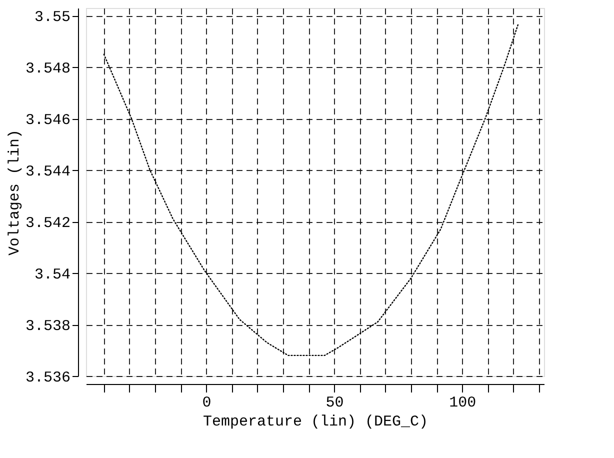  I want to click on x-axis-title: Temperature (lin) (DEG_C), so click(315, 422).